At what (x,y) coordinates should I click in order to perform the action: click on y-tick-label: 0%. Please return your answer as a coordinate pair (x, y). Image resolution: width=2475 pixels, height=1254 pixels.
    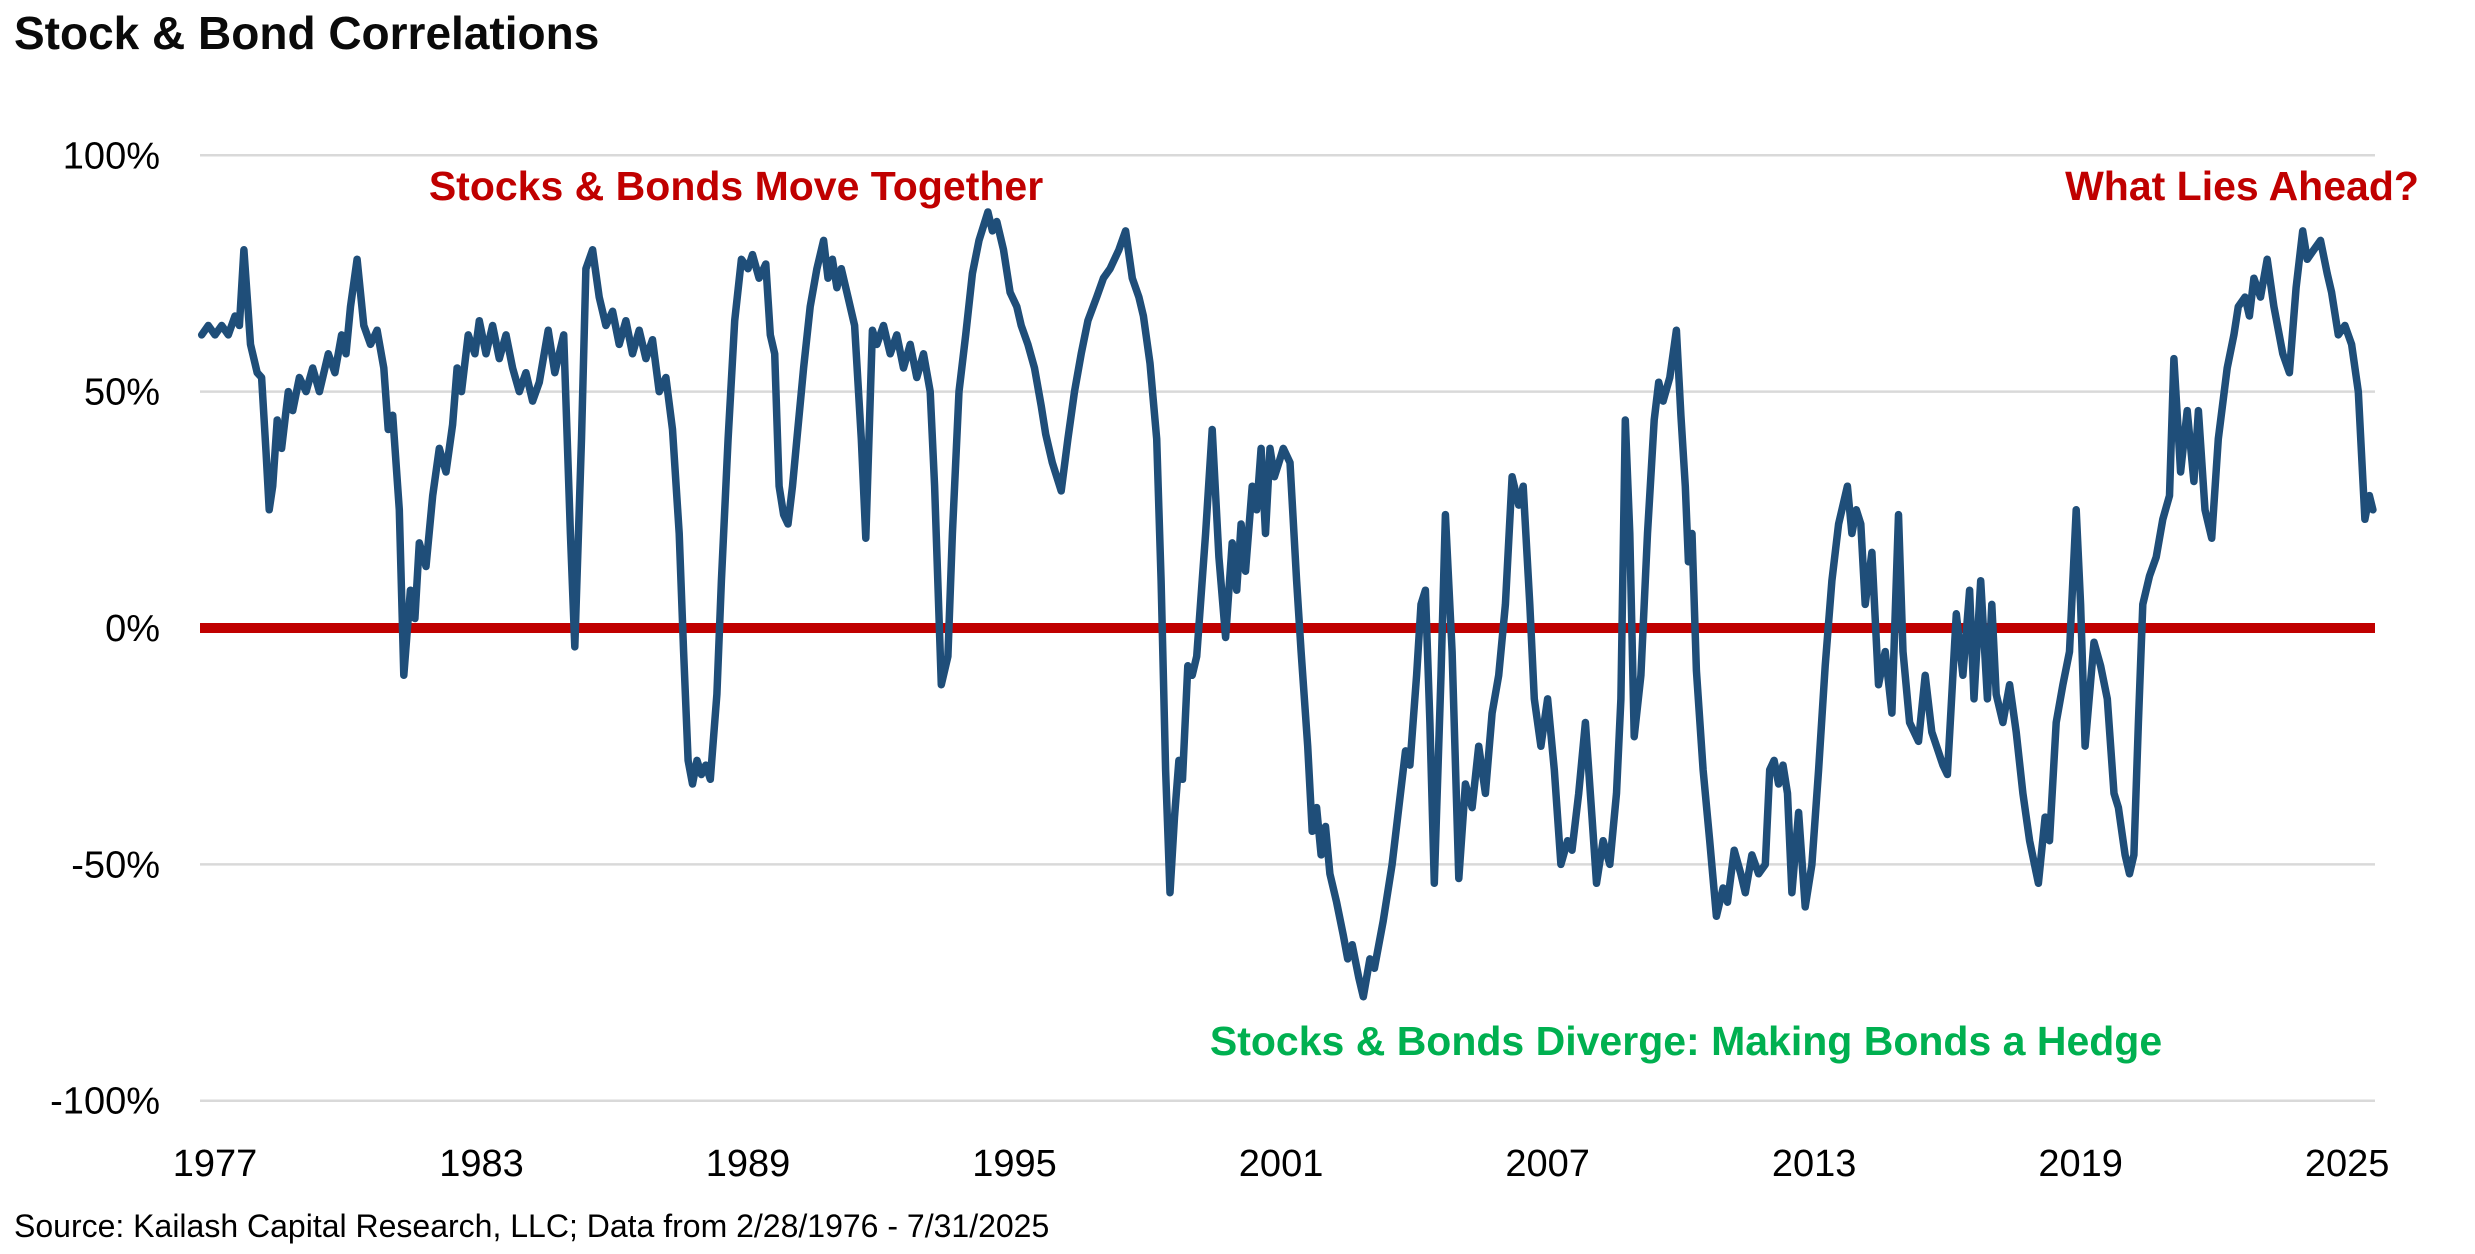
    Looking at the image, I should click on (132, 629).